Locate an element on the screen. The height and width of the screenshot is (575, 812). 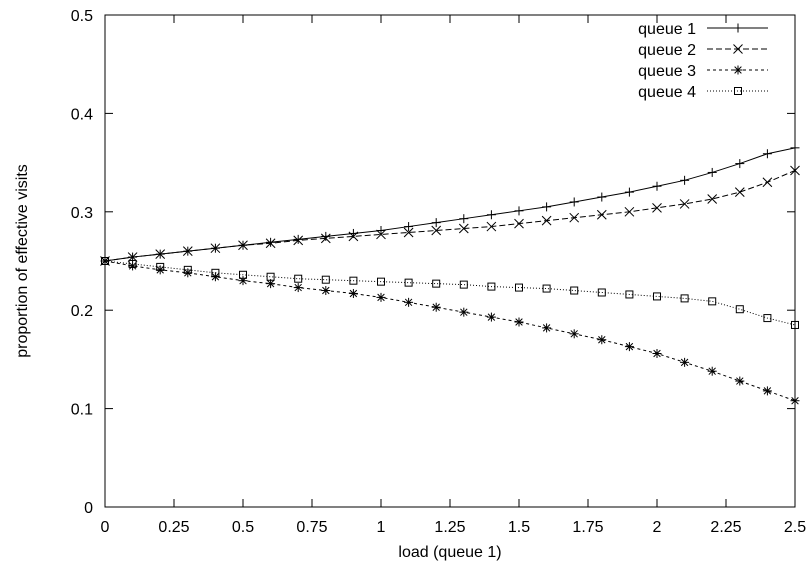
legend-item-queue-2: queue 2 is located at coordinates (703, 50).